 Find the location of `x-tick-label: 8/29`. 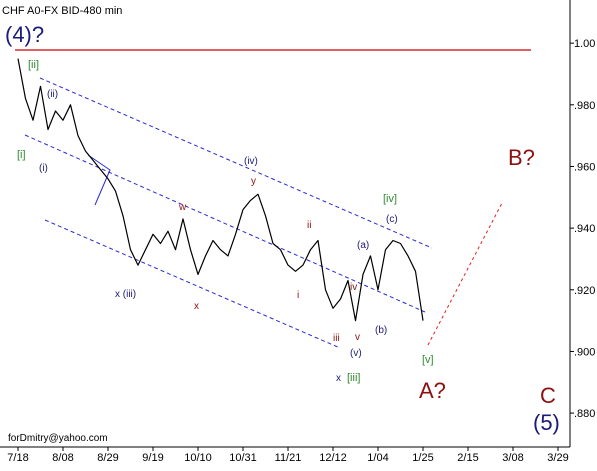

x-tick-label: 8/29 is located at coordinates (107, 458).